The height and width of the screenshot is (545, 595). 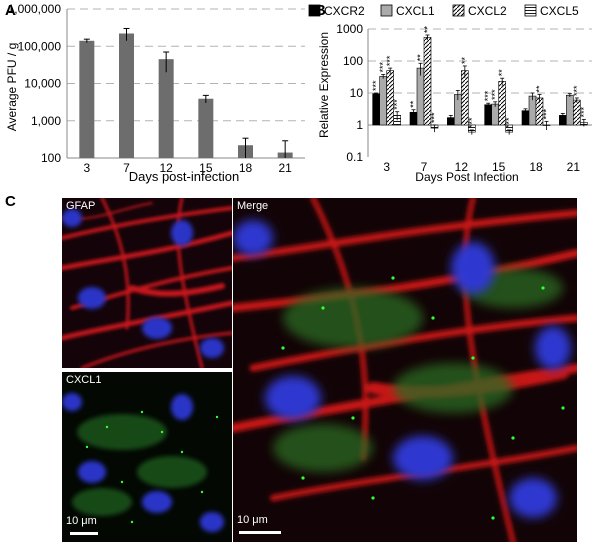 I want to click on chart-a-xtick: 7, so click(x=126, y=168).